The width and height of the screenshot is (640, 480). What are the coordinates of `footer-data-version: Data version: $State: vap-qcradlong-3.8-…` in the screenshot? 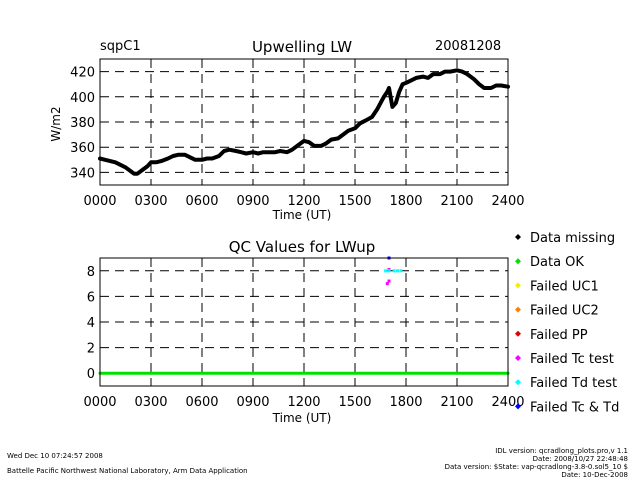 It's located at (536, 467).